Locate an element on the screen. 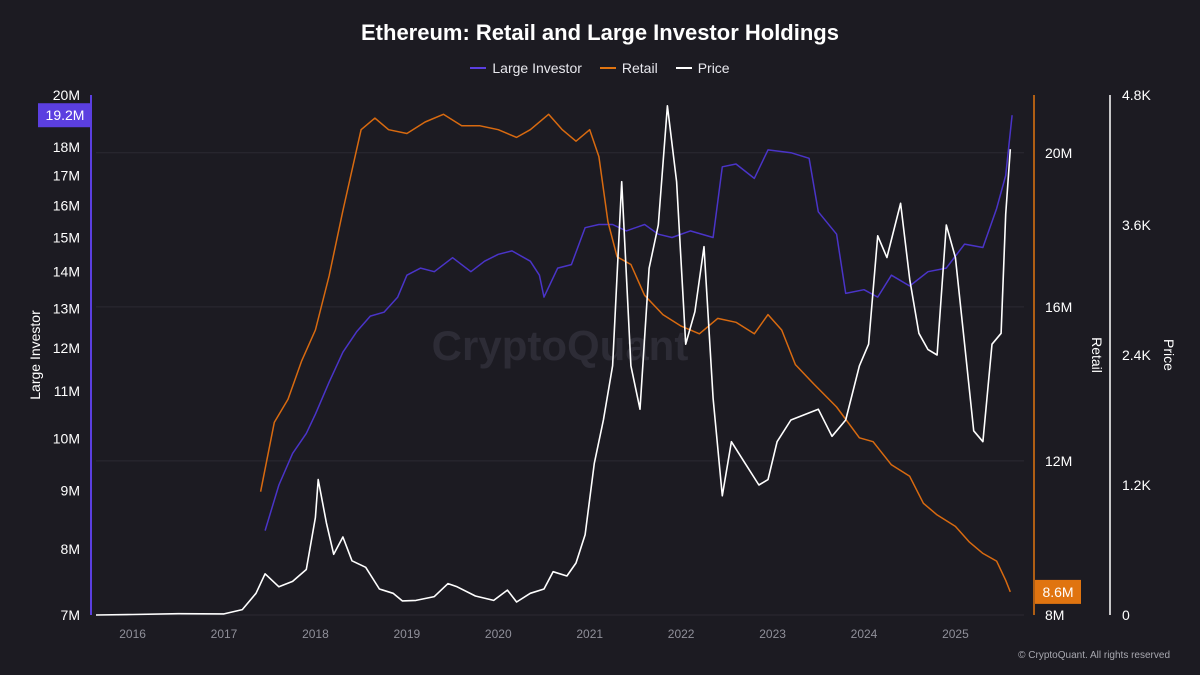 This screenshot has height=675, width=1200. large-investor-current-badge is located at coordinates (65, 115).